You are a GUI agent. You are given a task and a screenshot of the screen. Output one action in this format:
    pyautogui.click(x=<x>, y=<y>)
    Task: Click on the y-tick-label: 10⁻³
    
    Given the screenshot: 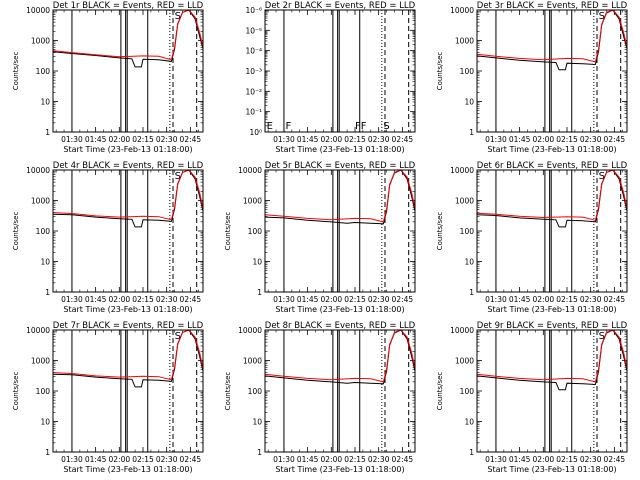 What is the action you would take?
    pyautogui.click(x=253, y=71)
    